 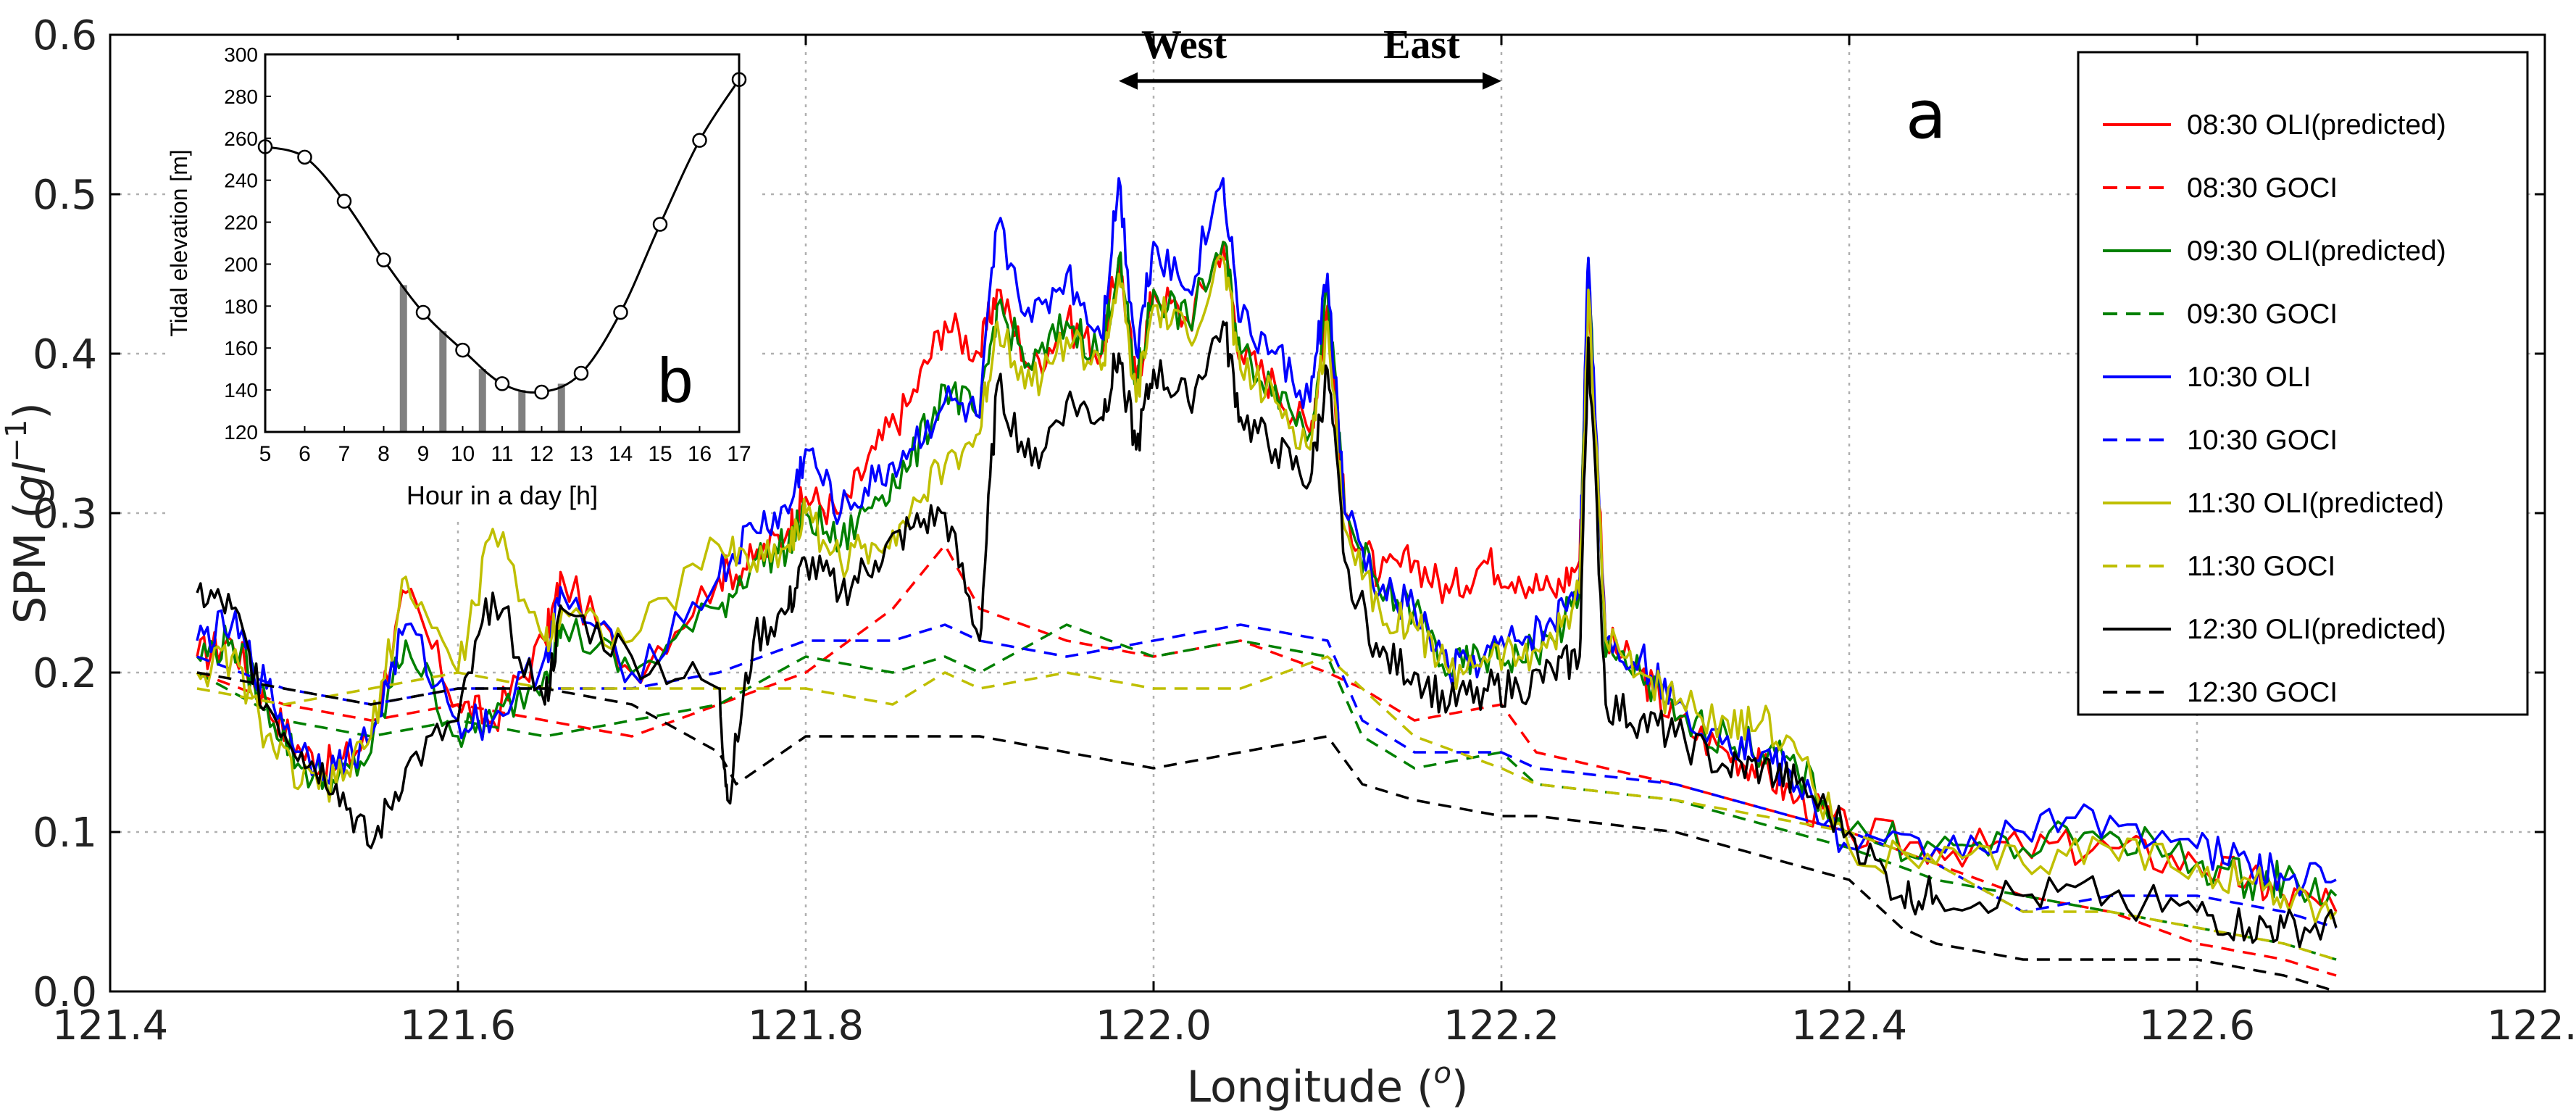 What do you see at coordinates (482, 359) in the screenshot?
I see `inset-bars` at bounding box center [482, 359].